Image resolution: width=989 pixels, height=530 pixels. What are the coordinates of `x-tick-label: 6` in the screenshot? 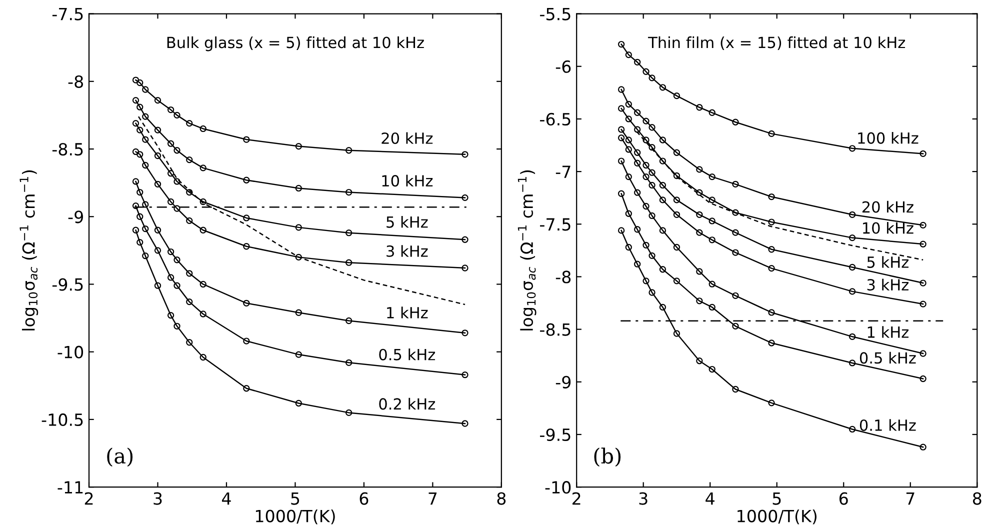 It's located at (843, 498).